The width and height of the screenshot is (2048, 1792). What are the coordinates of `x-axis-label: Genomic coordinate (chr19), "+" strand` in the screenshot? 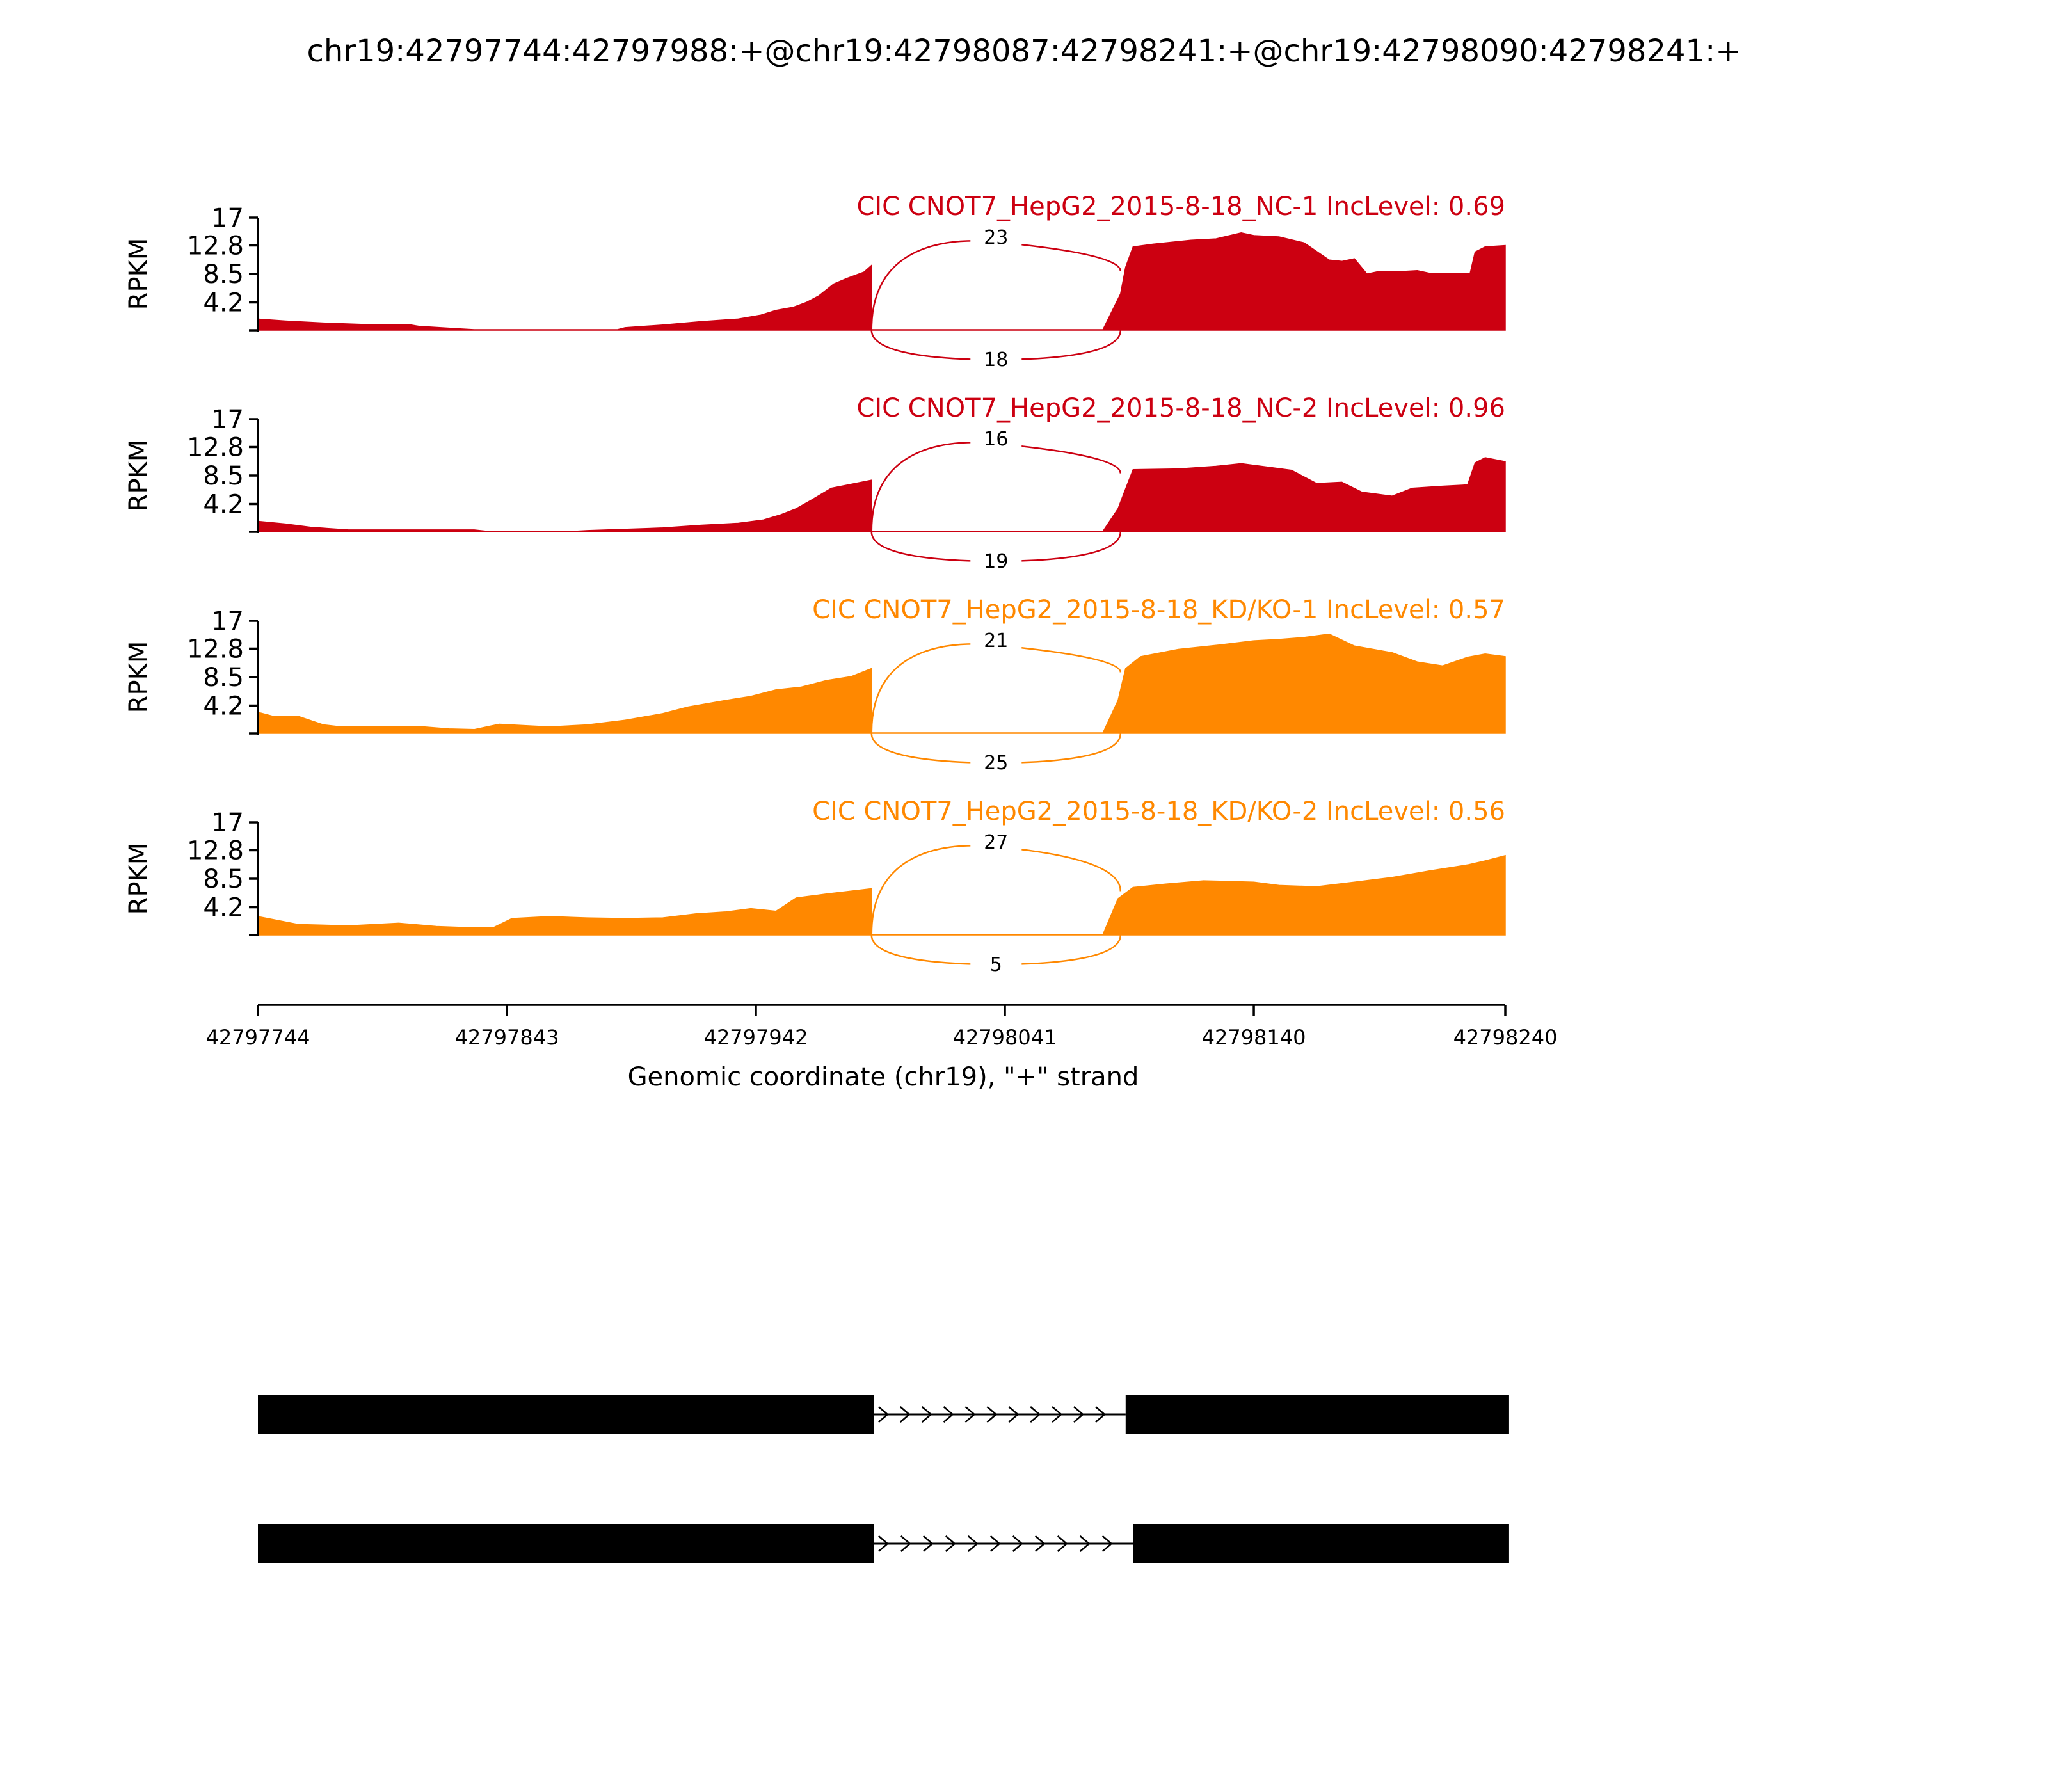 It's located at (883, 1077).